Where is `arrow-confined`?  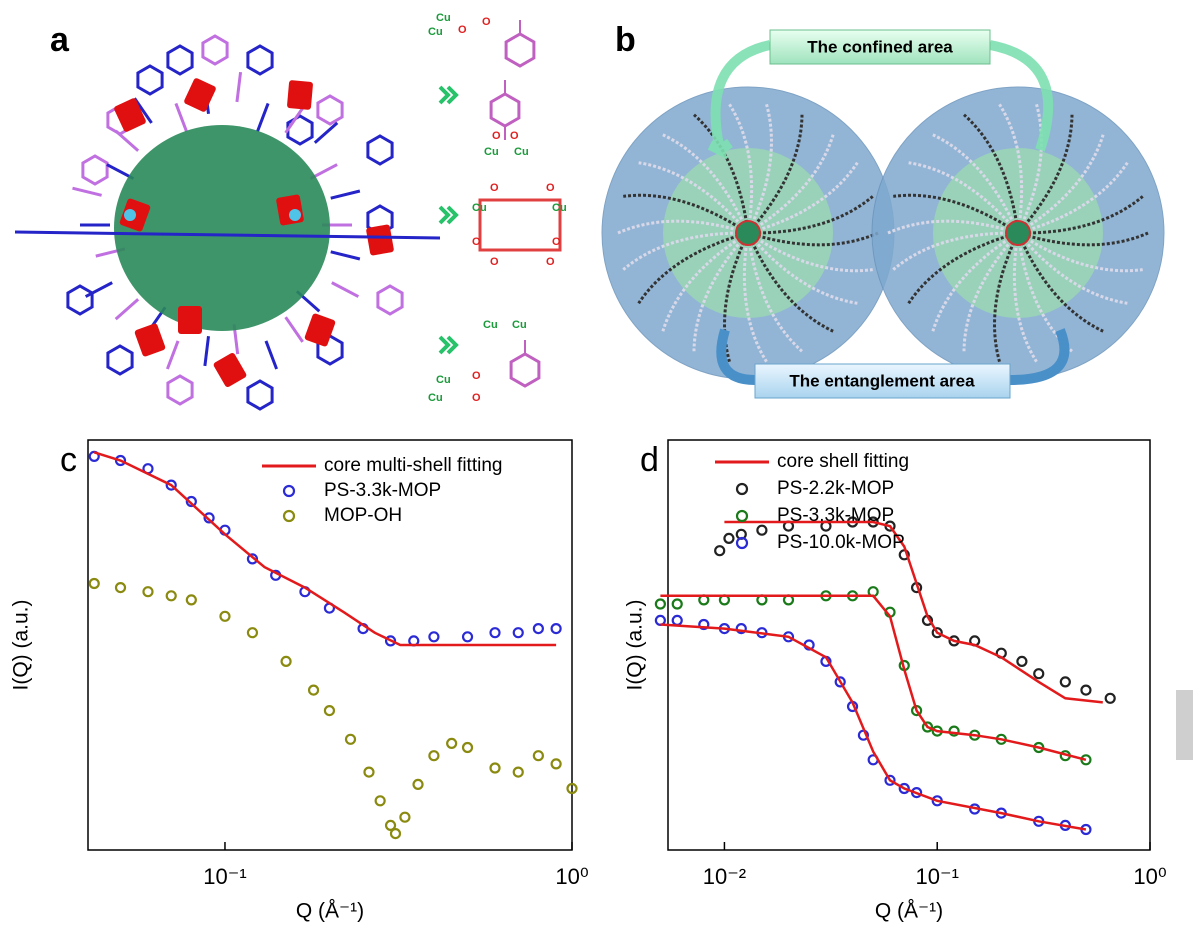
arrow-confined is located at coordinates (1021, 96).